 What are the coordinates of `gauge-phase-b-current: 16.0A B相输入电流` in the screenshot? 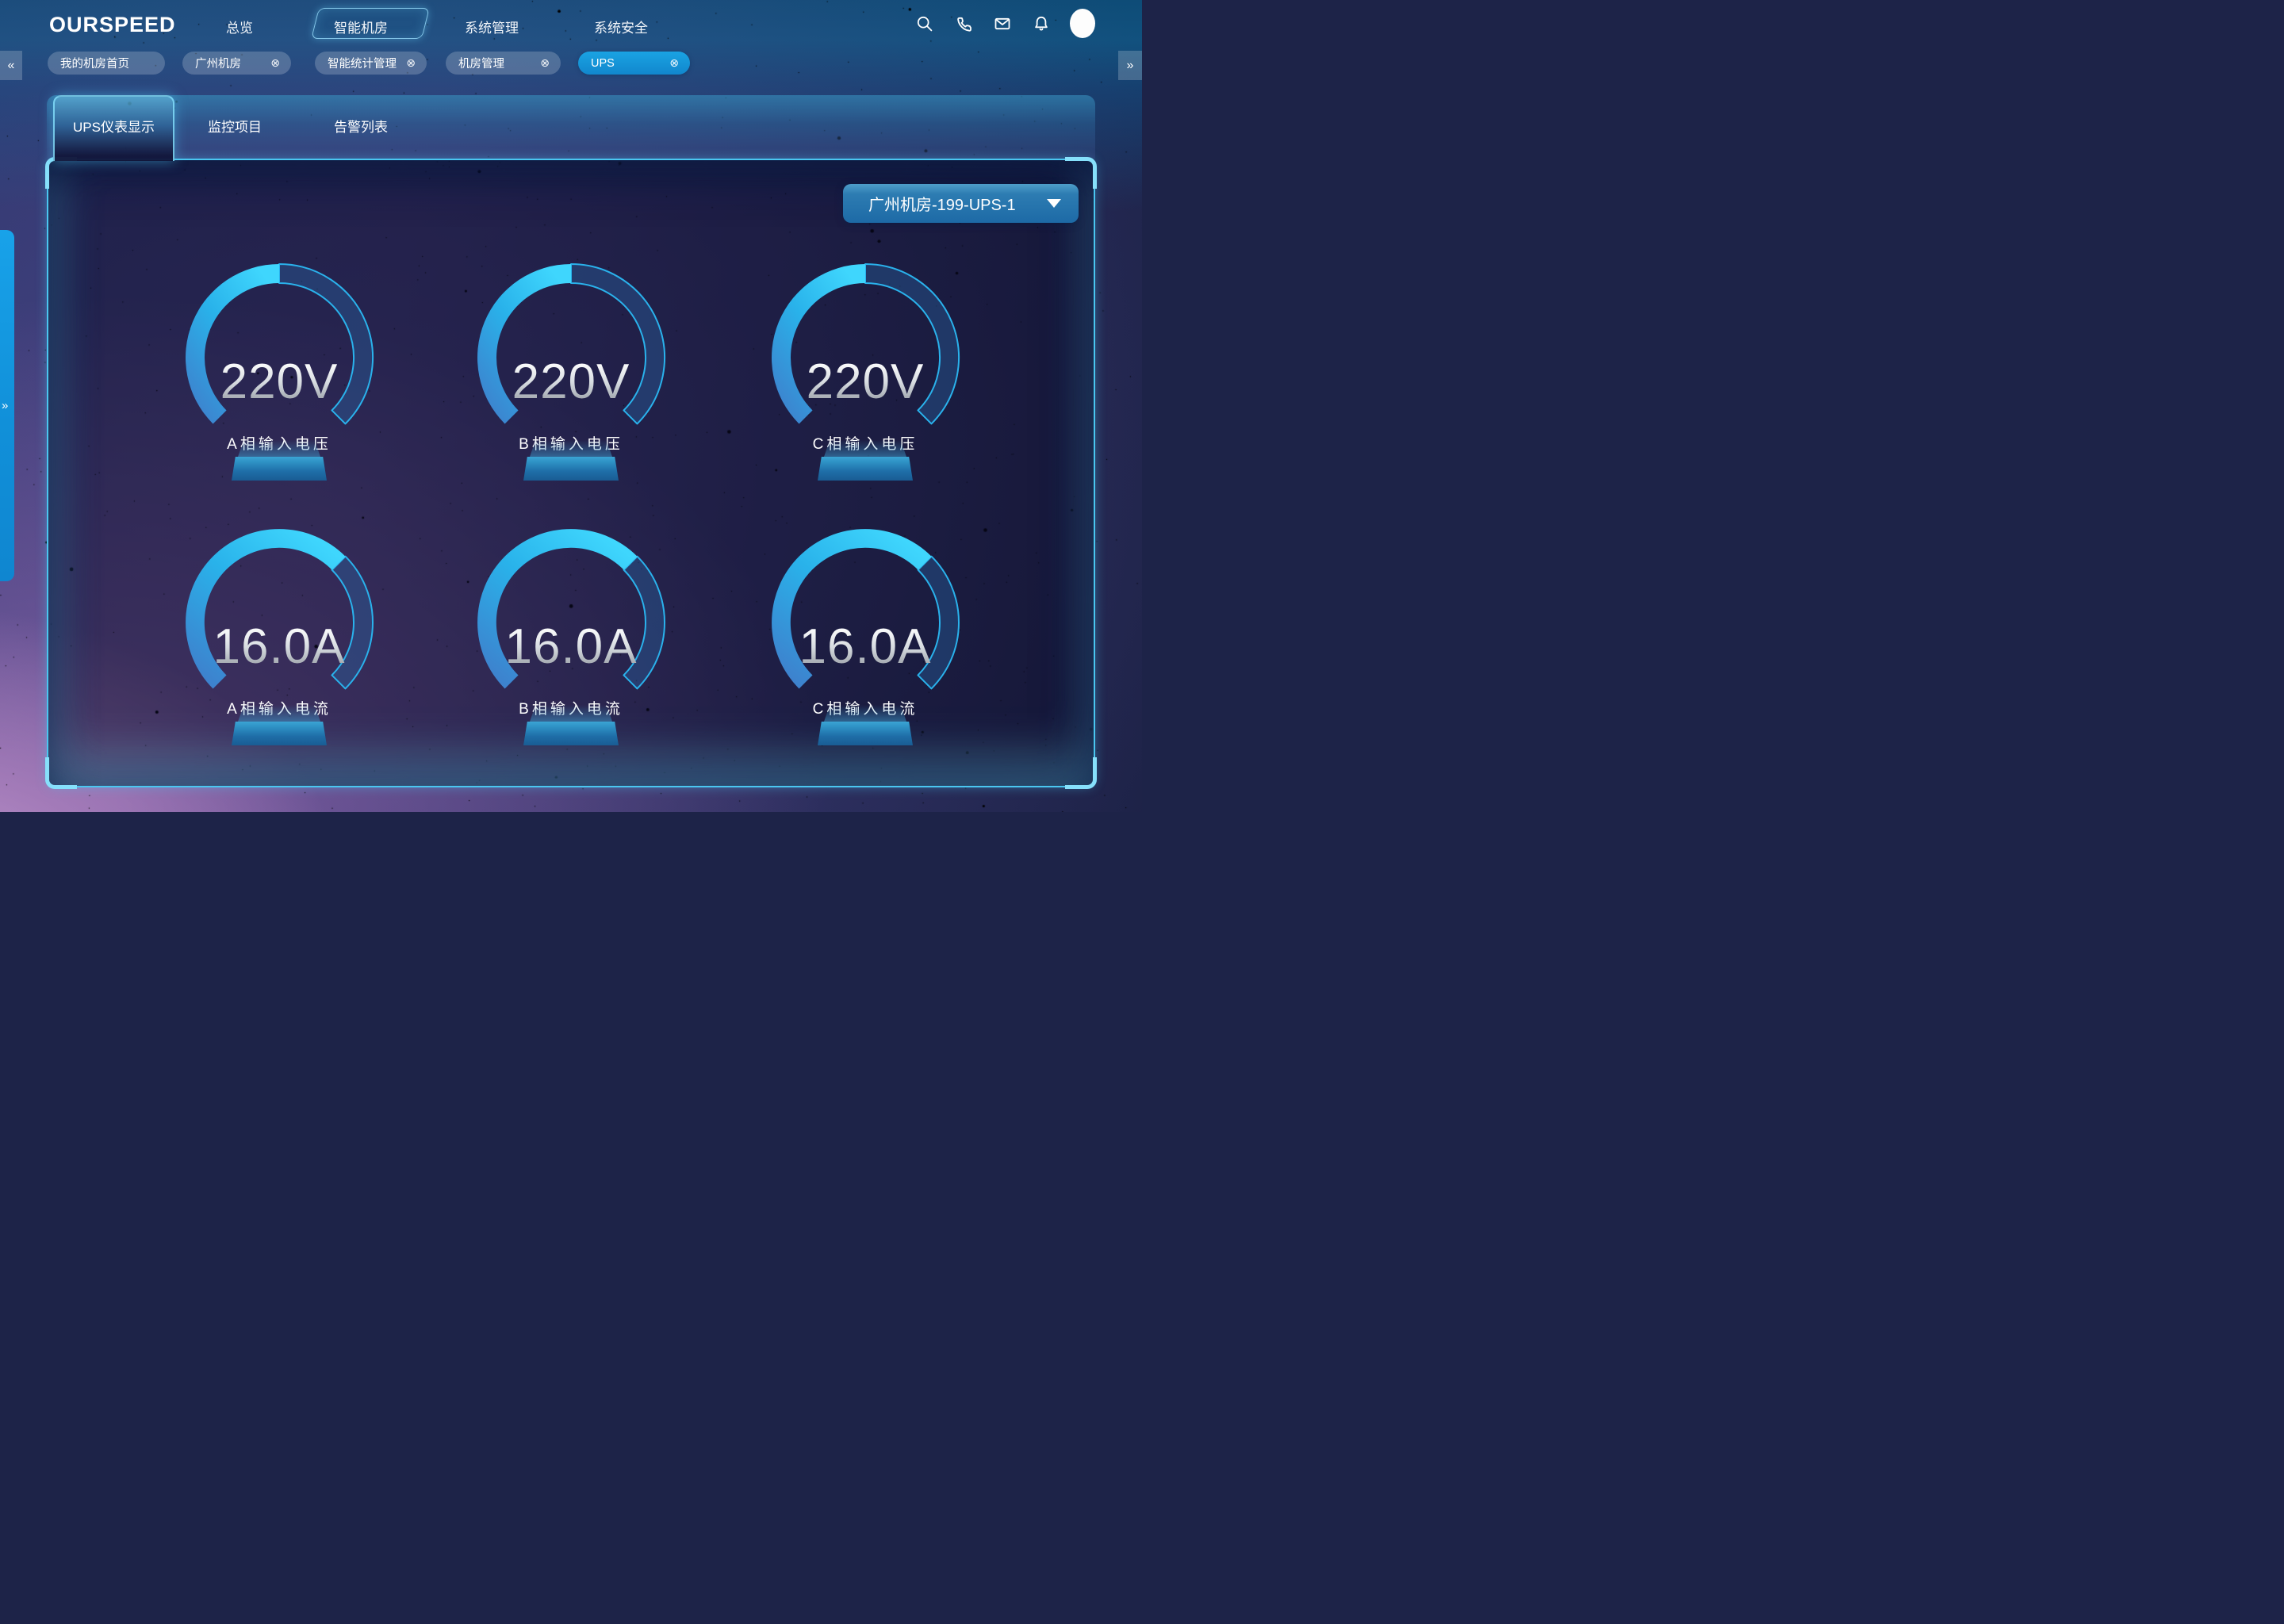 It's located at (571, 642).